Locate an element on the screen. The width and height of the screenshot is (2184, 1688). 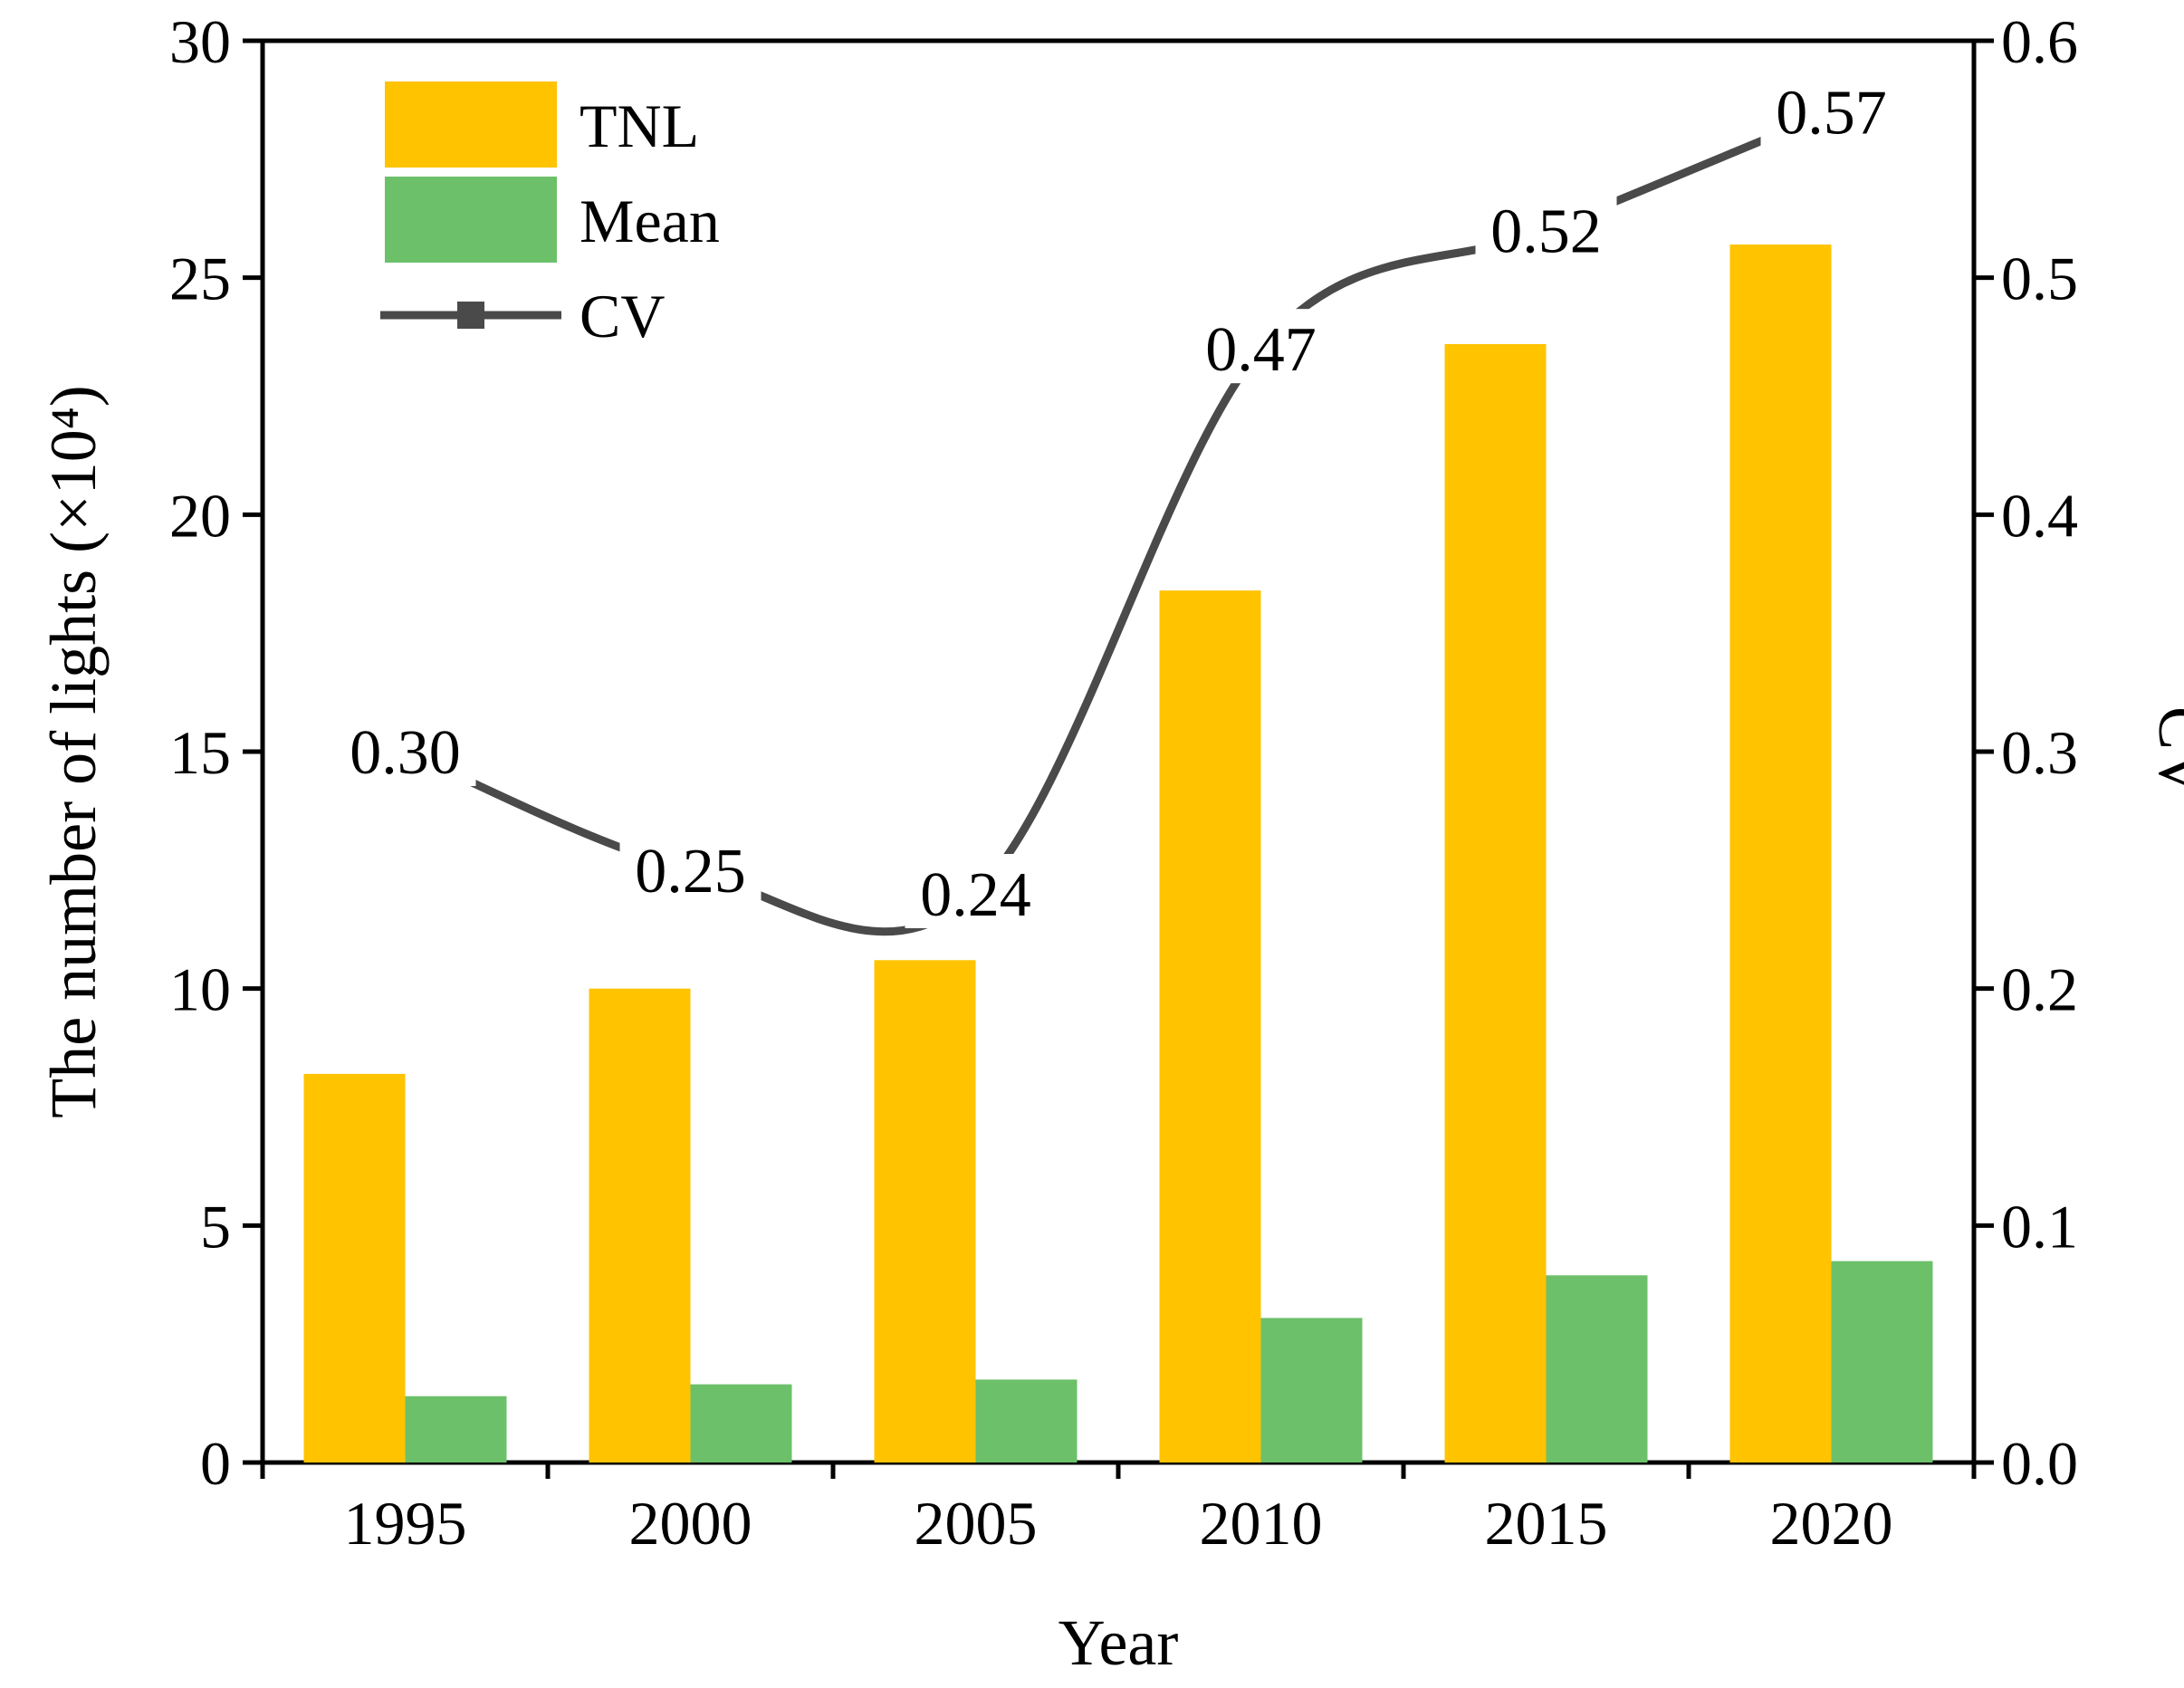
x-axis-title: Year is located at coordinates (1118, 1642).